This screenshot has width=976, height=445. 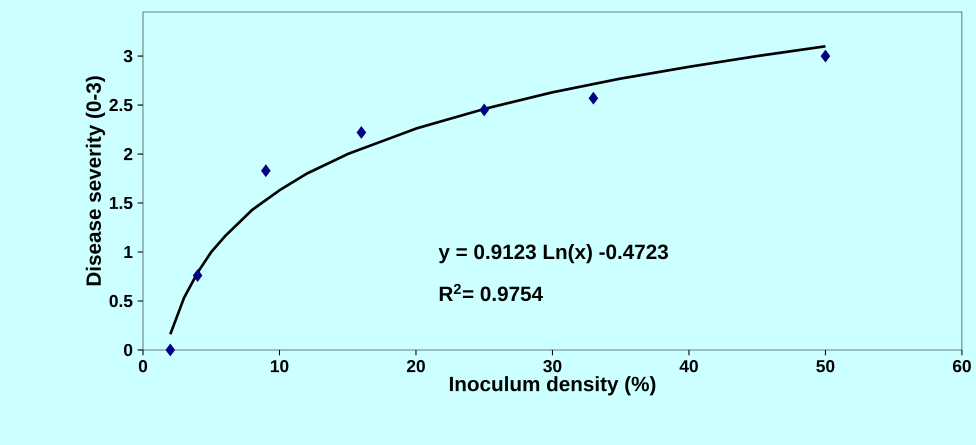 I want to click on y-tick-label: 3, so click(x=128, y=56).